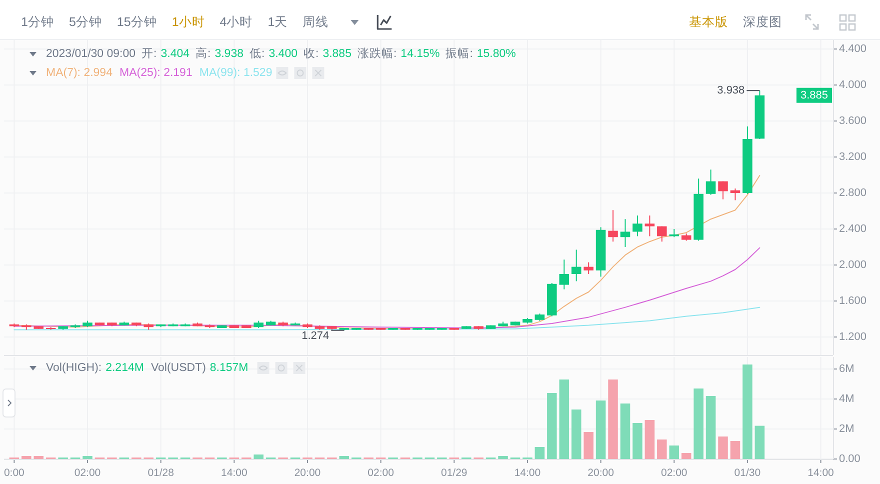  Describe the element at coordinates (85, 22) in the screenshot. I see `text: 5分钟` at that location.